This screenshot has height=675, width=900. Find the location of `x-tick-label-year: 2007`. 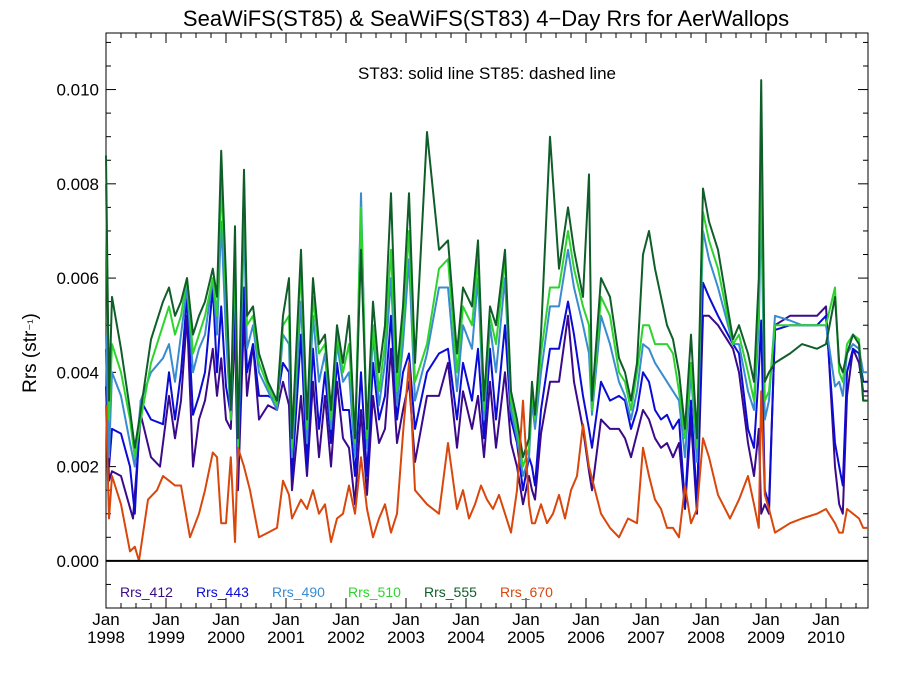

x-tick-label-year: 2007 is located at coordinates (646, 637).